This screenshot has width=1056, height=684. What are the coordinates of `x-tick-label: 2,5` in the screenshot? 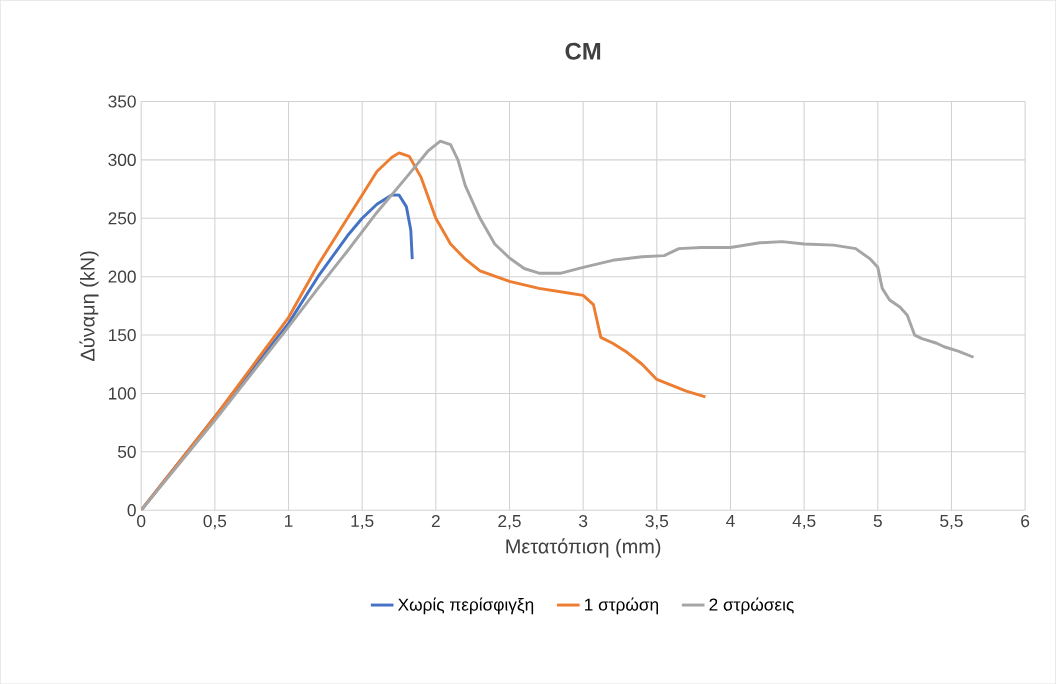 It's located at (509, 522).